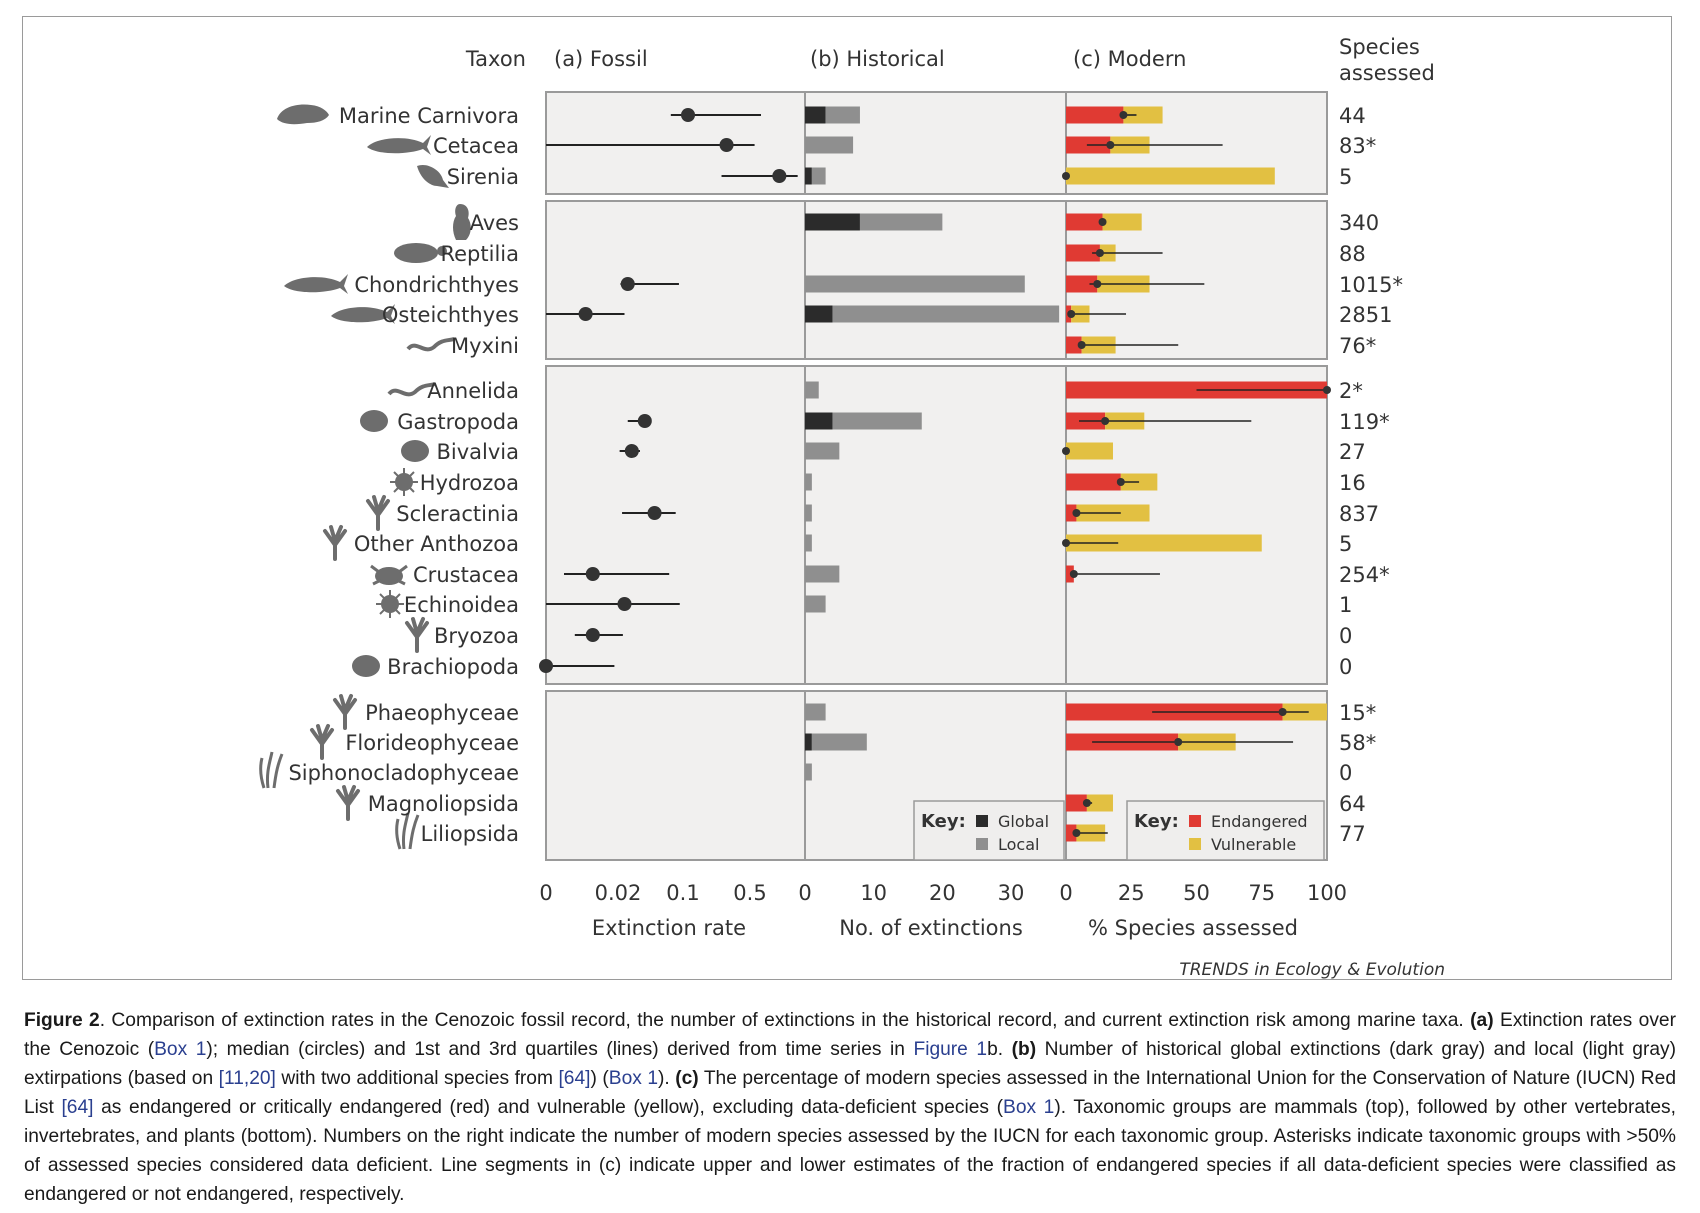 This screenshot has width=1700, height=1213. Describe the element at coordinates (1018, 844) in the screenshot. I see `key-local-label: Local` at that location.